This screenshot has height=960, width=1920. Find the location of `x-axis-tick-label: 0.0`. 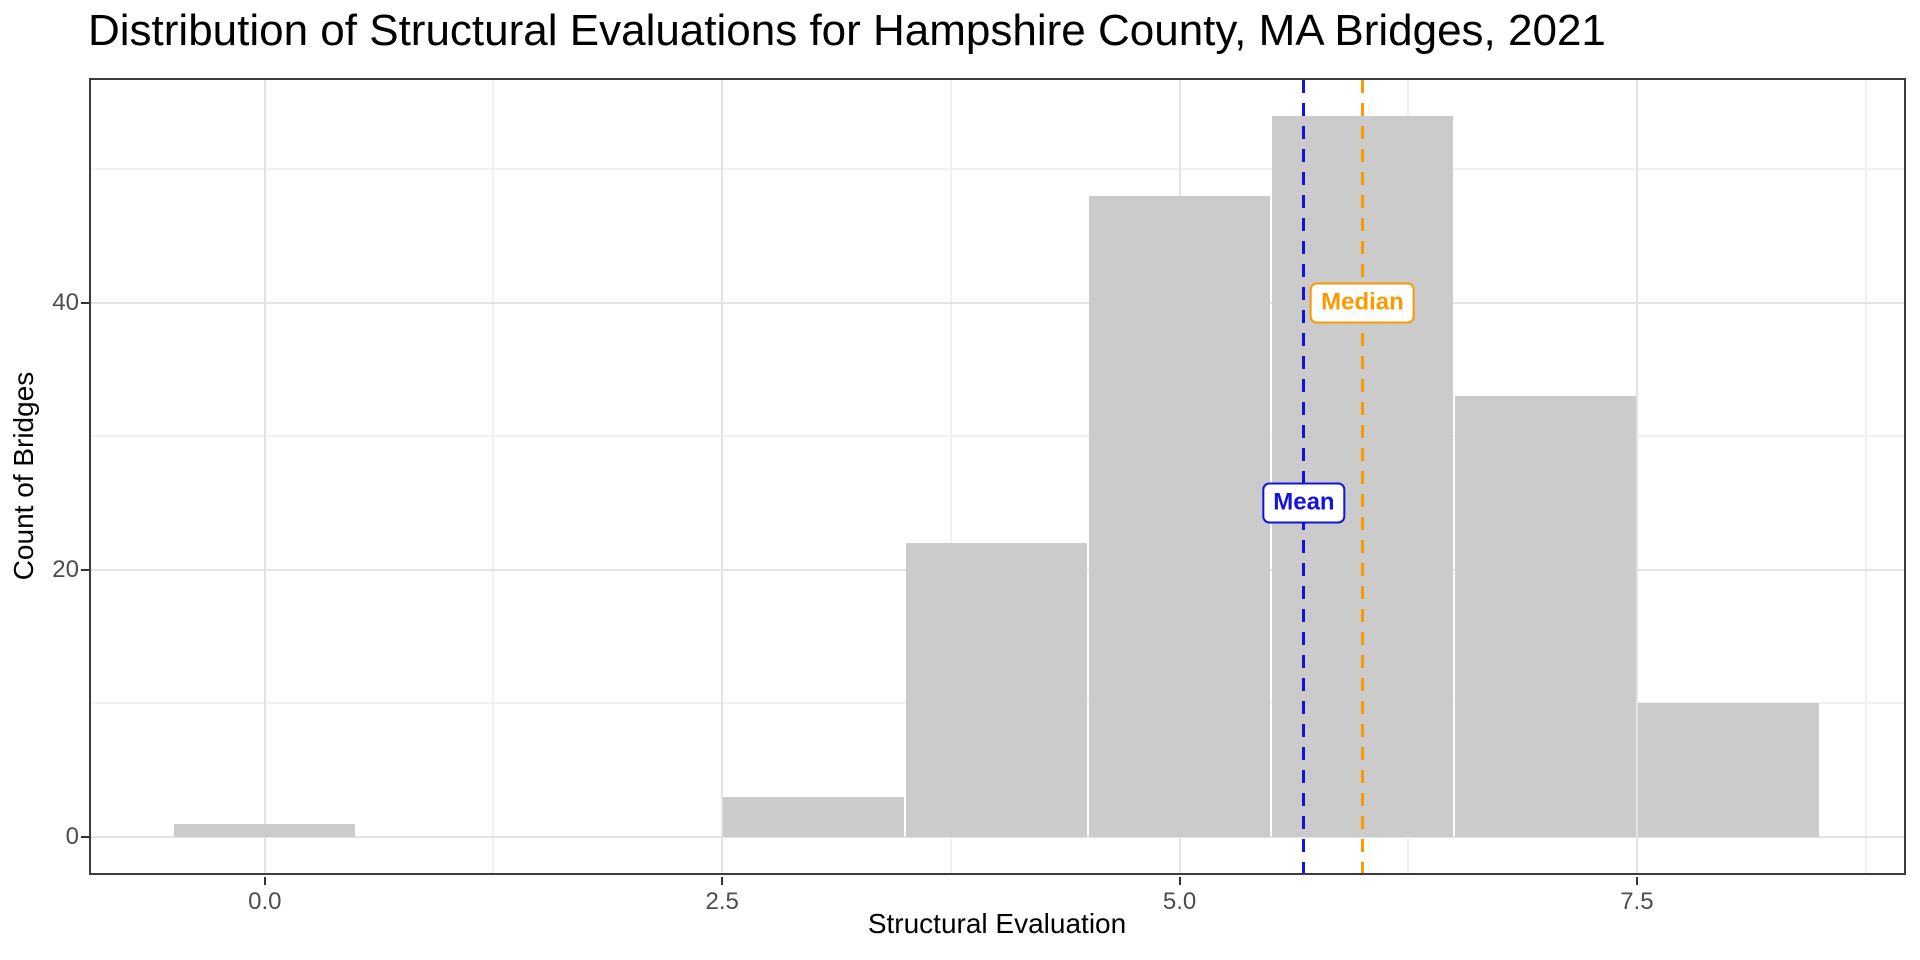

x-axis-tick-label: 0.0 is located at coordinates (265, 901).